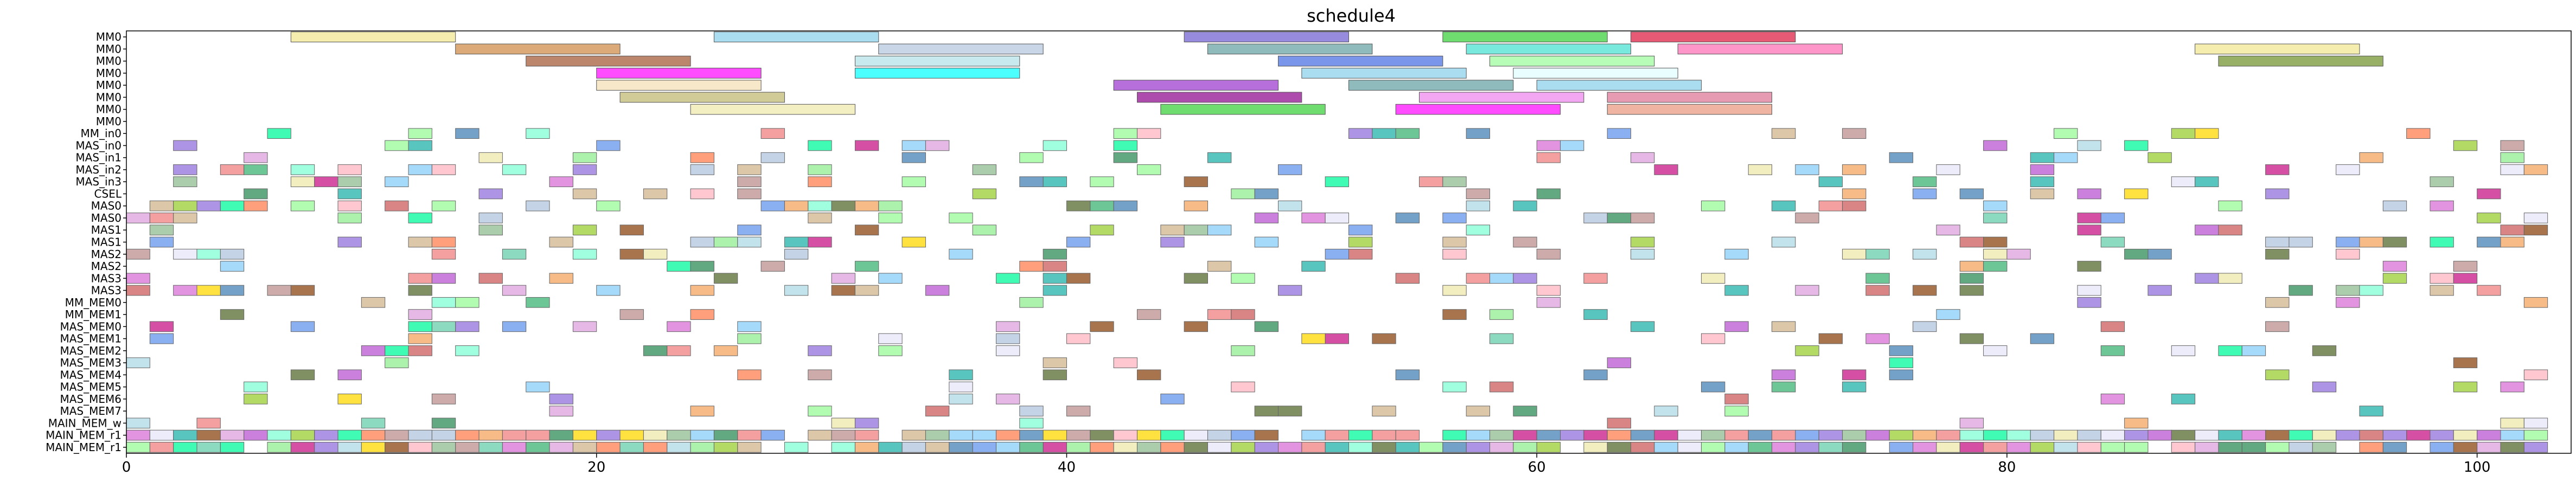 The height and width of the screenshot is (488, 2576). I want to click on x-tick-label: 100, so click(2477, 468).